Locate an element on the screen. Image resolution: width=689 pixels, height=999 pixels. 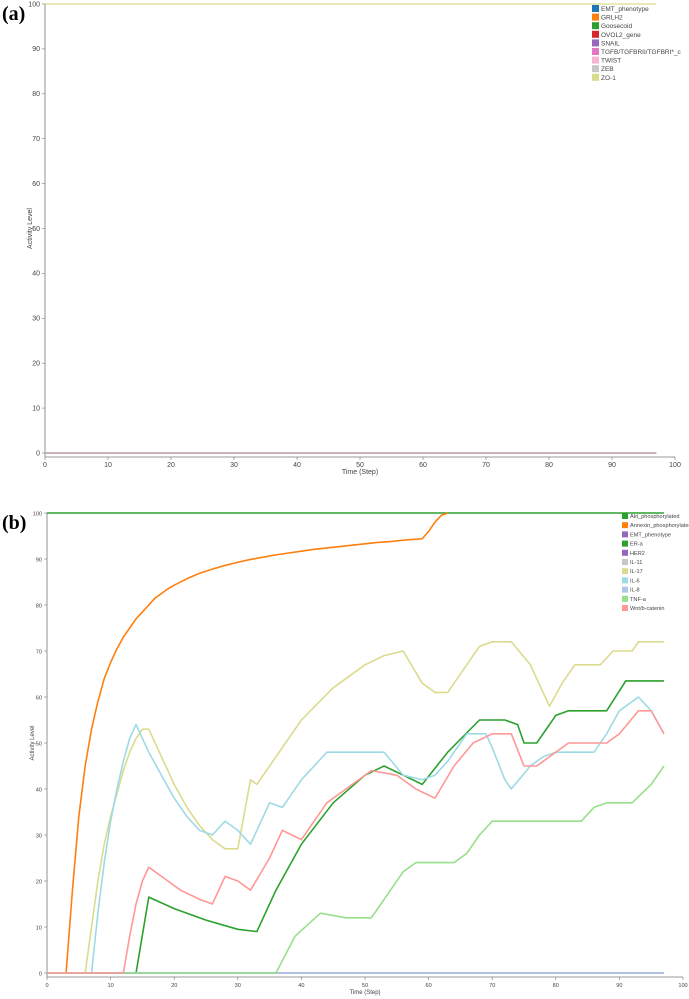
legend-label: IL-17 is located at coordinates (636, 572).